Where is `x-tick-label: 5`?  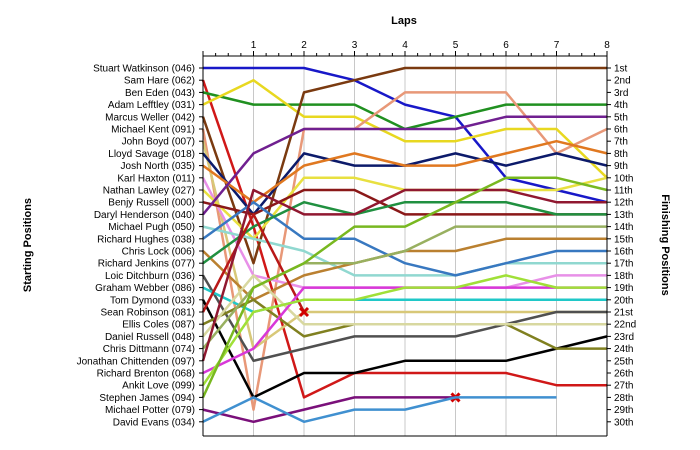 x-tick-label: 5 is located at coordinates (456, 45).